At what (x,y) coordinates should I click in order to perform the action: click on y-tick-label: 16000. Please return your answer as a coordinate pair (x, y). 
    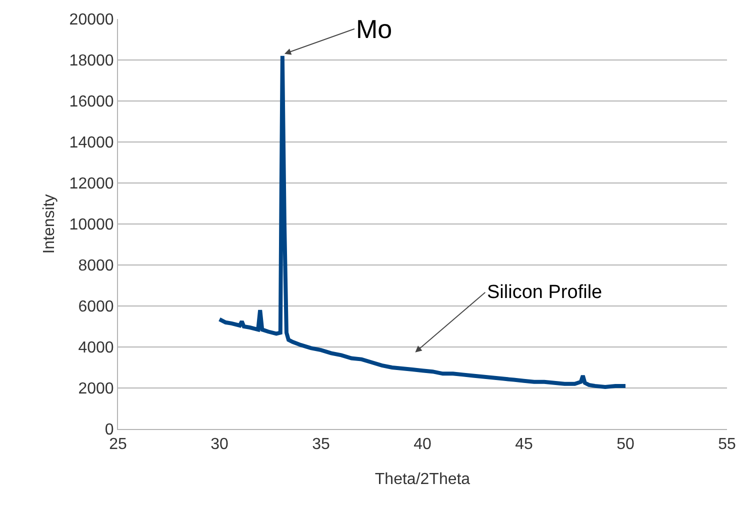
    Looking at the image, I should click on (91, 102).